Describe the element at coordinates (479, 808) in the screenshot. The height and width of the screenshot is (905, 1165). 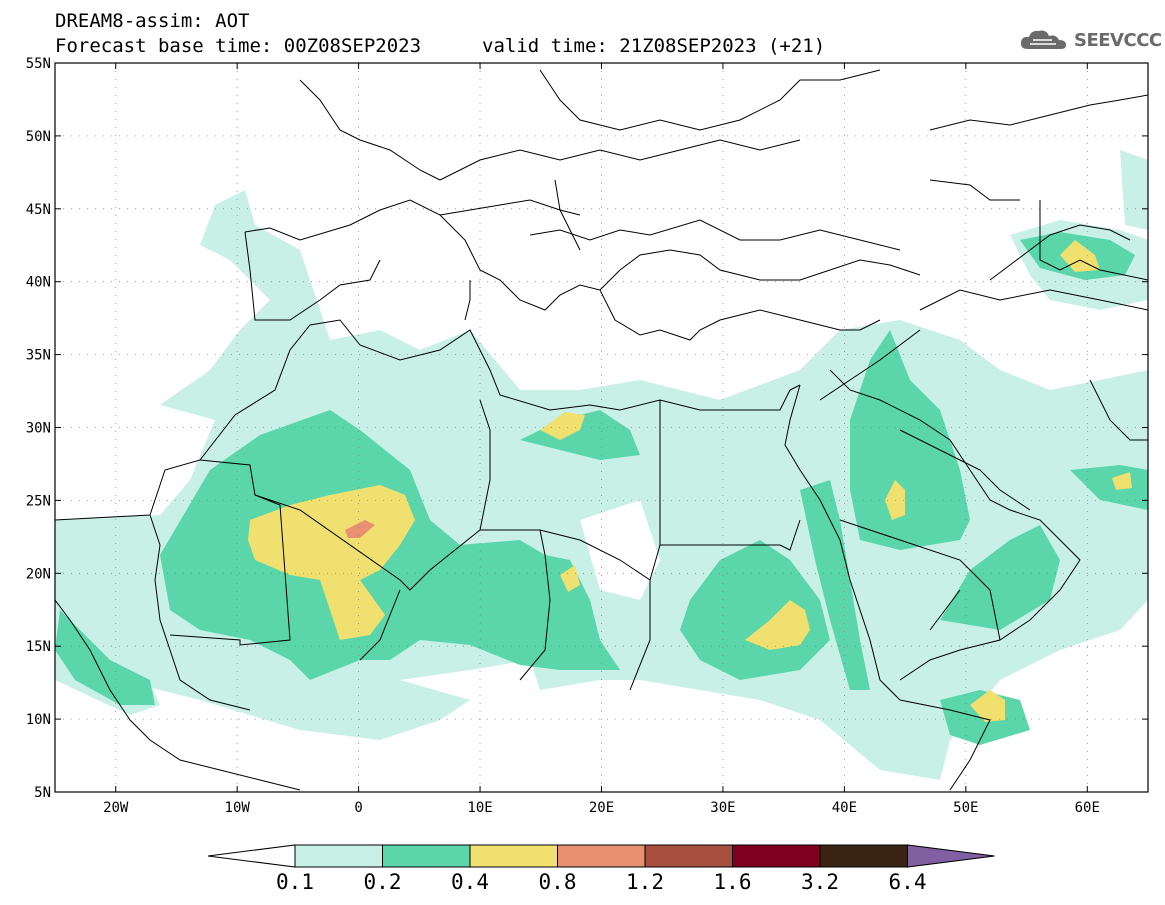
I see `lon-tick-label: 10E` at that location.